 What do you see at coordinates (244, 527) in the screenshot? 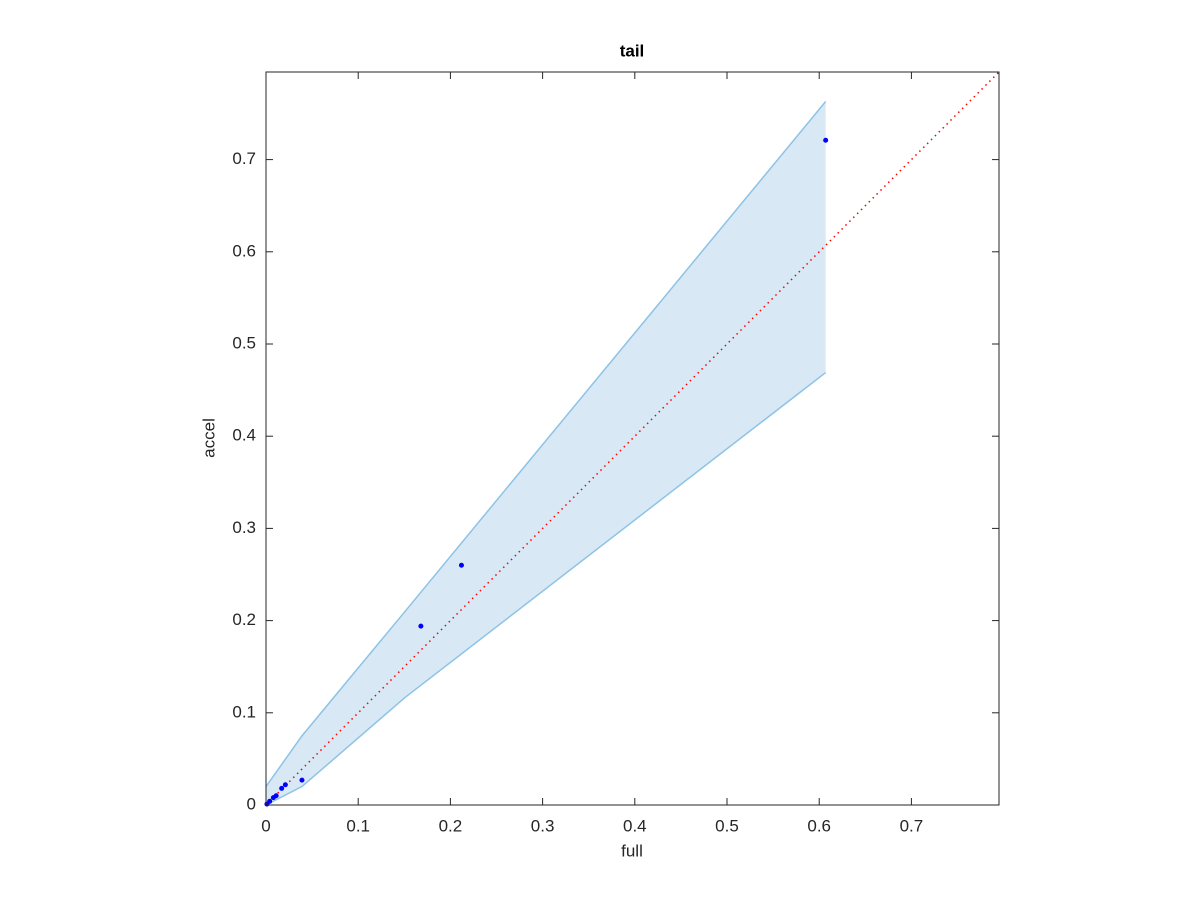
I see `y-tick-label: 0.3` at bounding box center [244, 527].